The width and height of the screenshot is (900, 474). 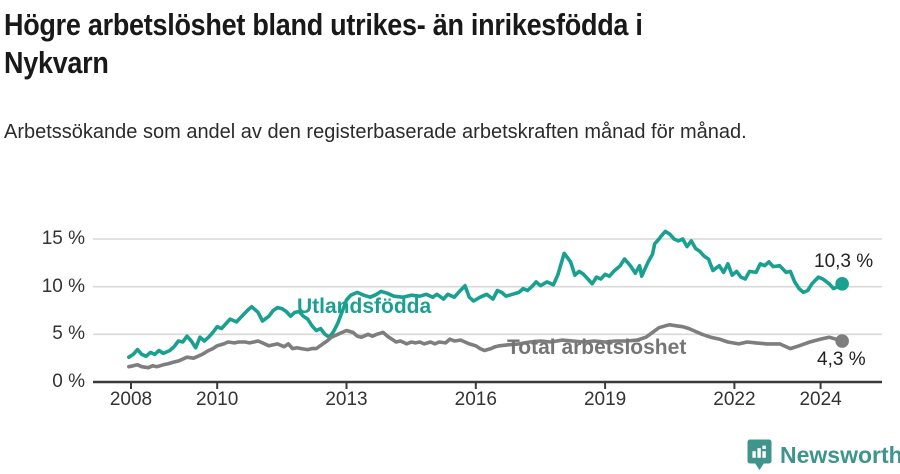 What do you see at coordinates (131, 399) in the screenshot?
I see `x-axis-tick-label-2008: 2008` at bounding box center [131, 399].